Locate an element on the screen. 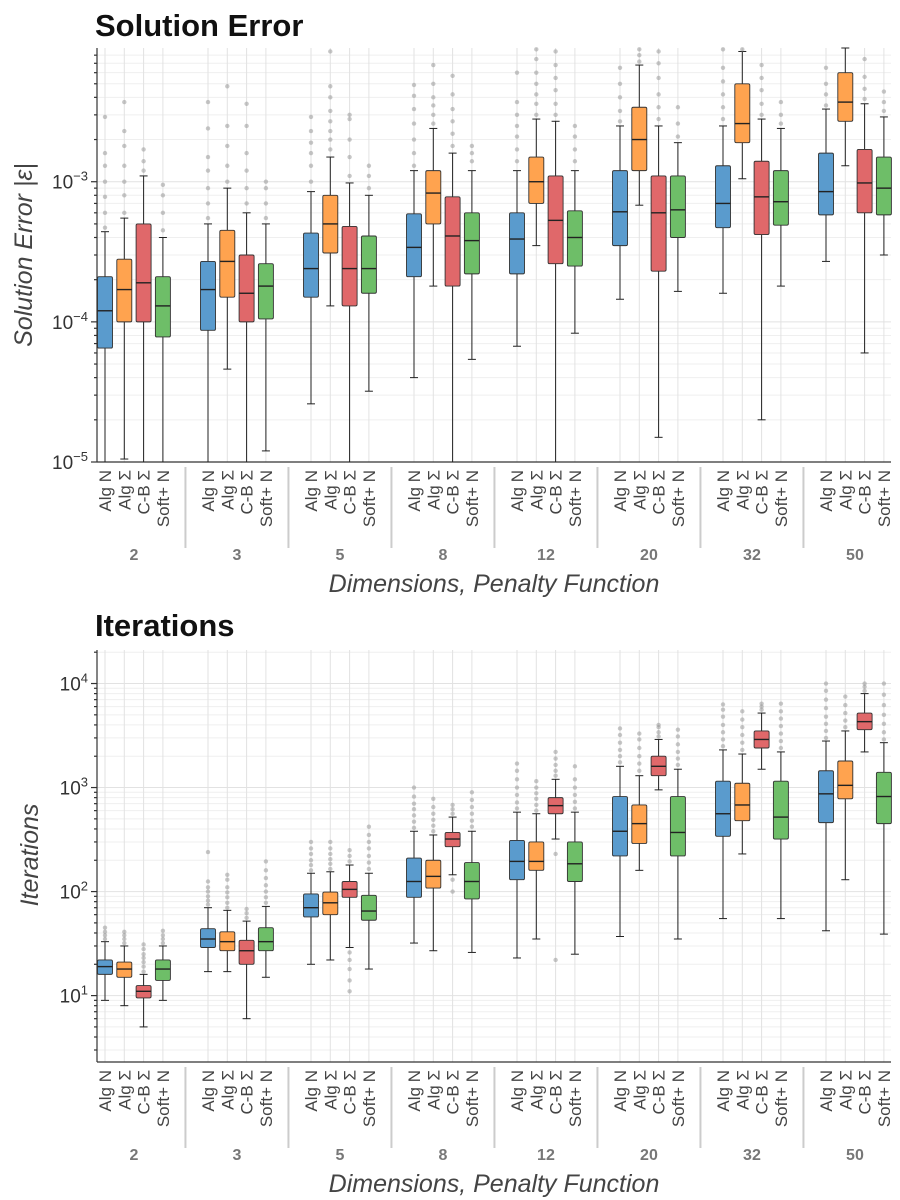 The width and height of the screenshot is (900, 1200). y-tick-exponent: 4 is located at coordinates (84, 678).